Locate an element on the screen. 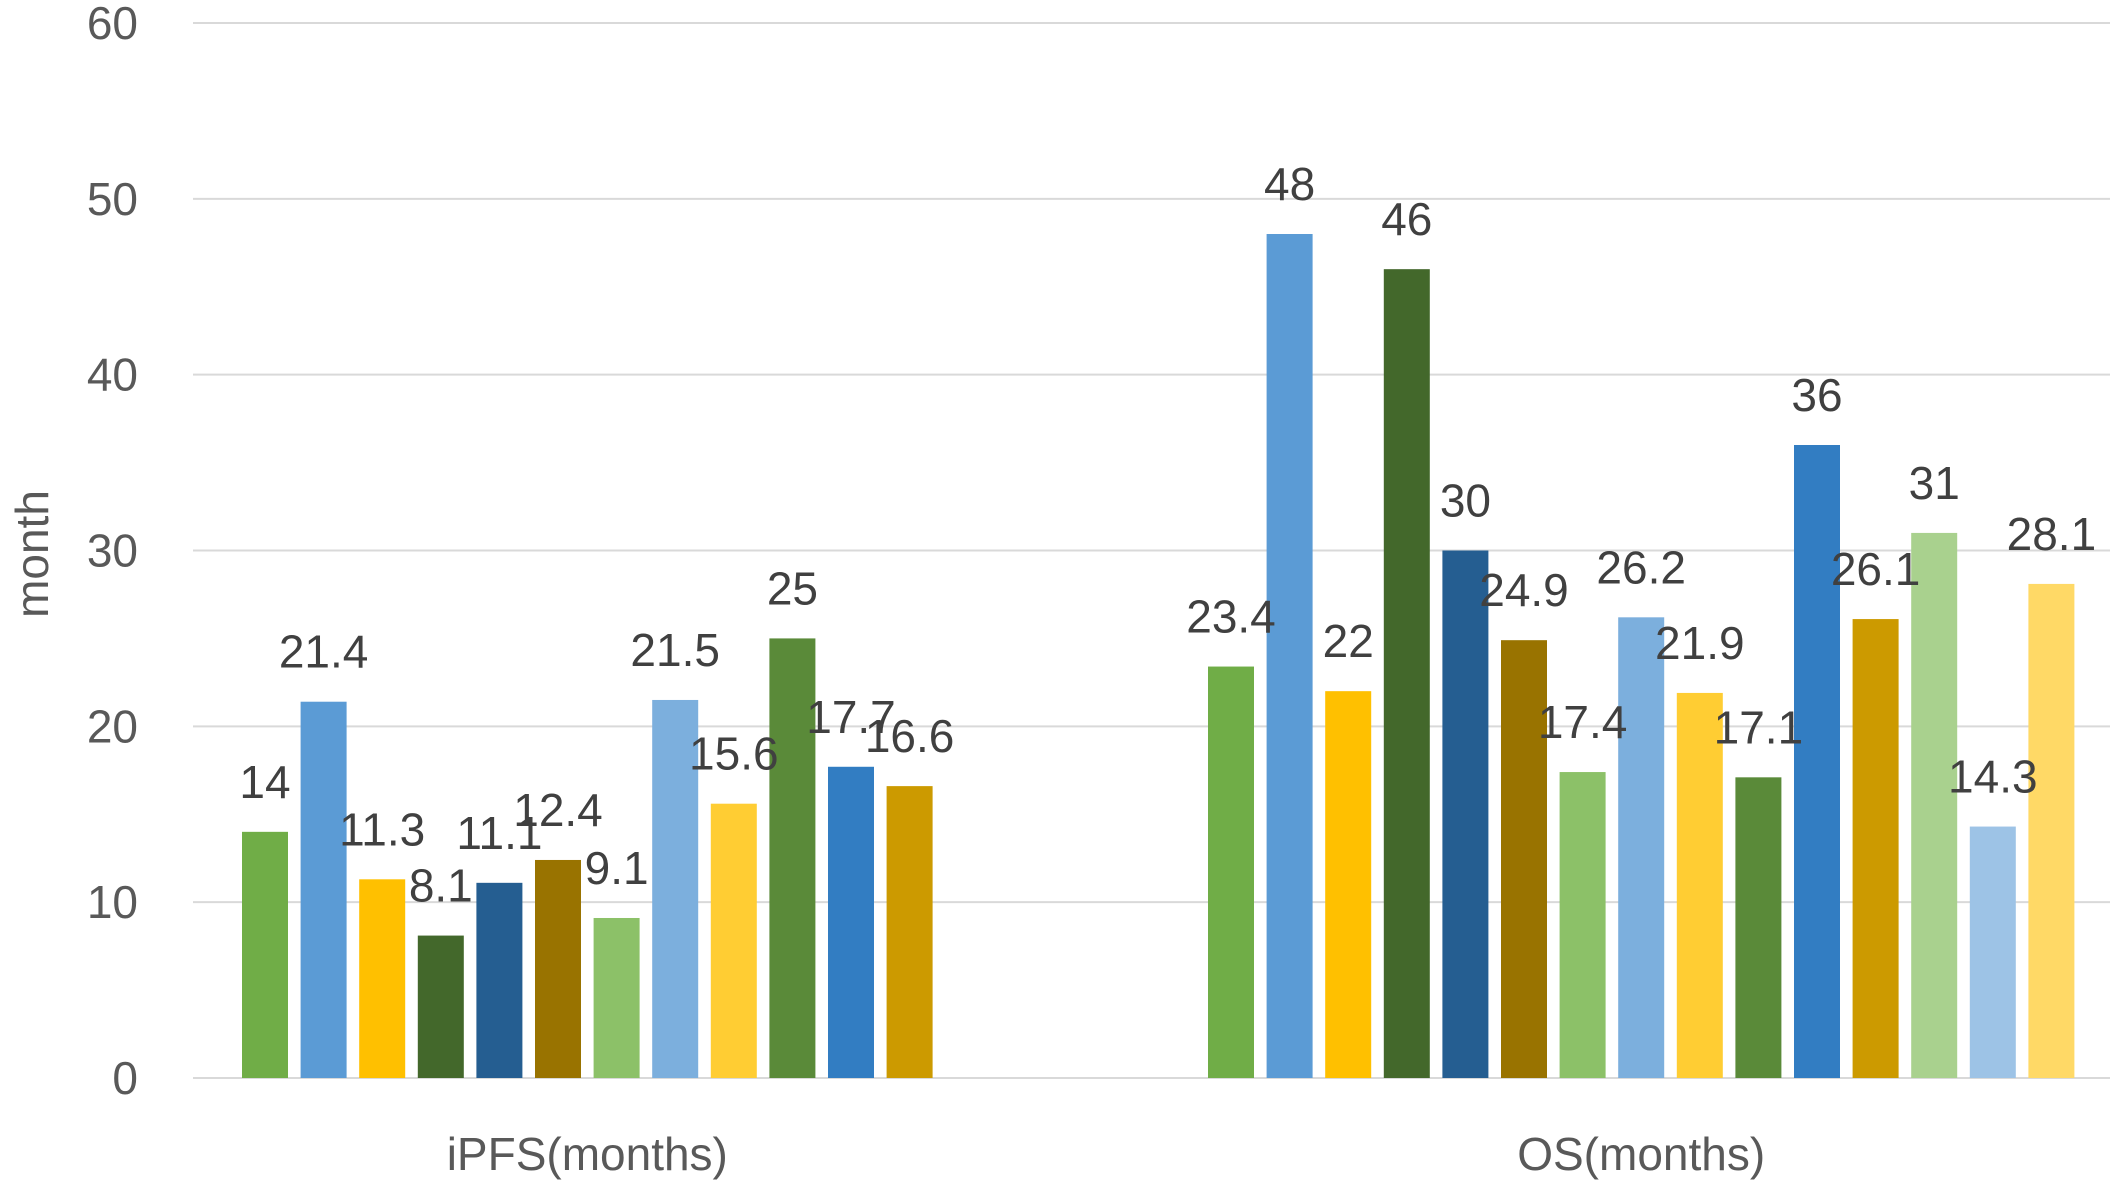 The height and width of the screenshot is (1182, 2128). y-tick-label: 60 is located at coordinates (112, 24).